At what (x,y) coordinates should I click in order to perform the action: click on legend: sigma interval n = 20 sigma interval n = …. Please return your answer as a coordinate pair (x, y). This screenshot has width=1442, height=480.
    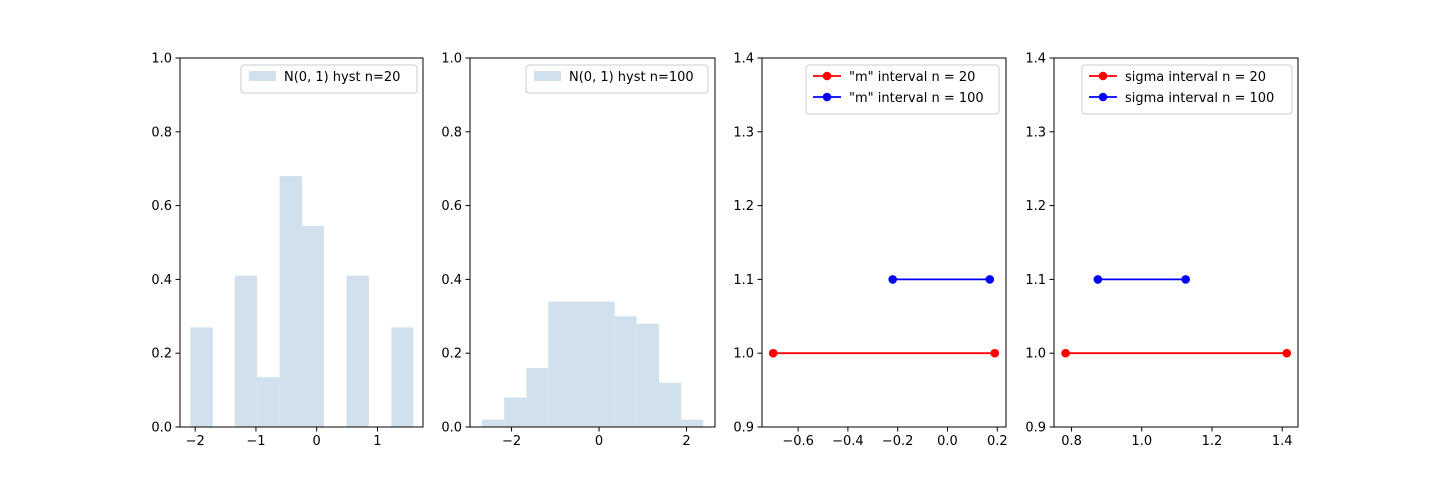
    Looking at the image, I should click on (1187, 89).